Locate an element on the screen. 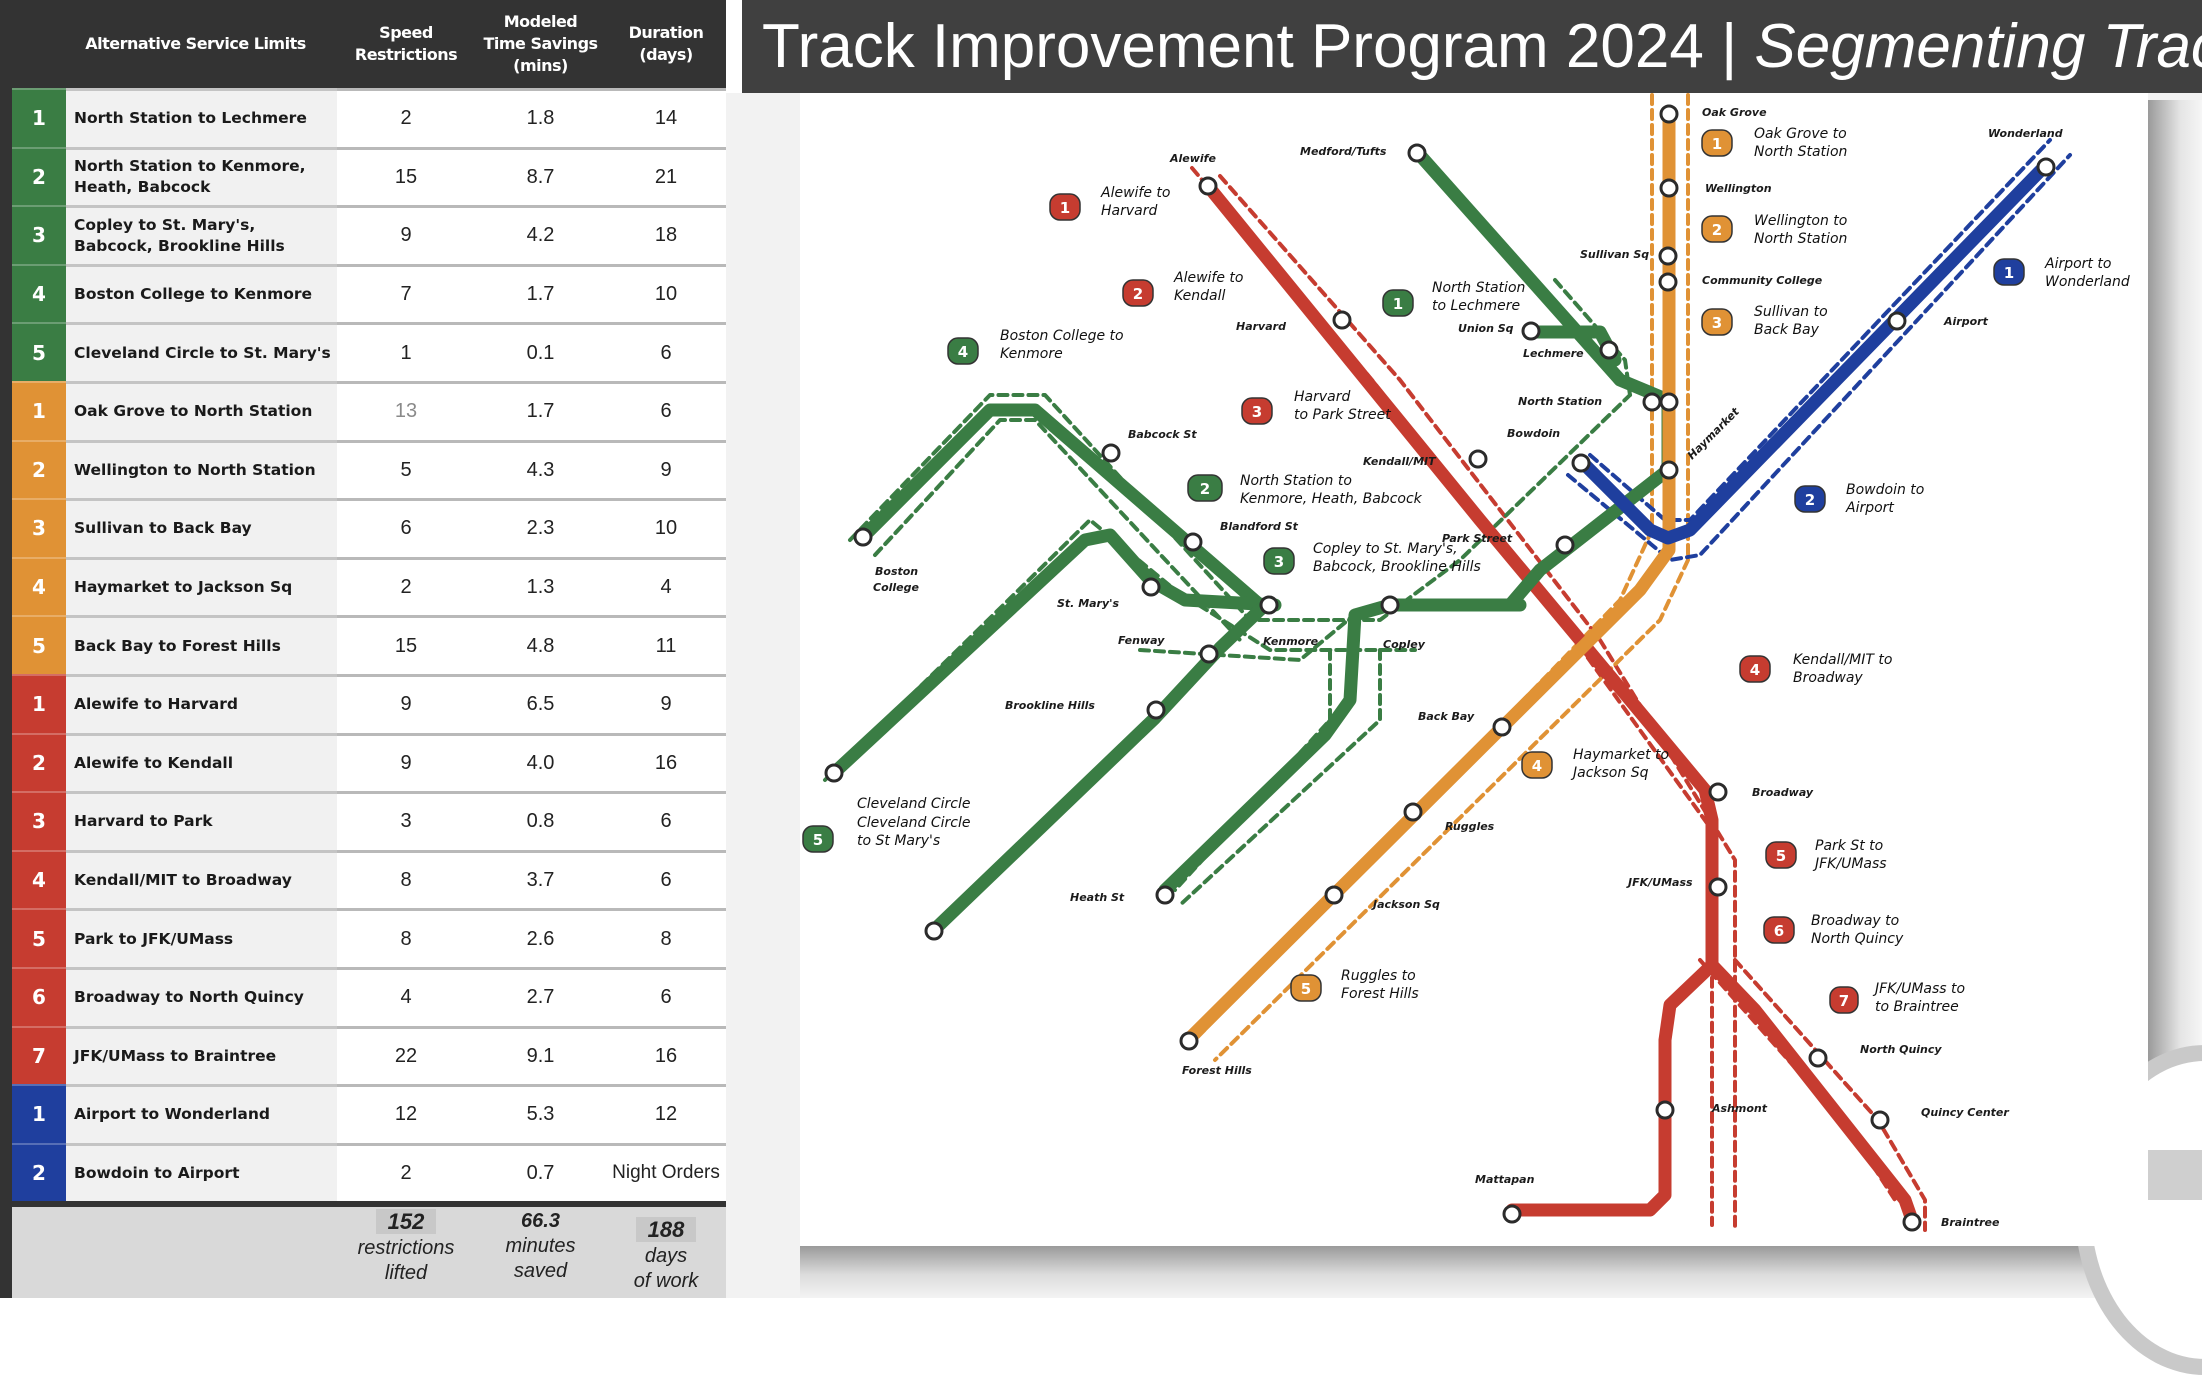 The height and width of the screenshot is (1375, 2202). segment-badge-red-1: 1 Alewife to Harvard is located at coordinates (1109, 203).